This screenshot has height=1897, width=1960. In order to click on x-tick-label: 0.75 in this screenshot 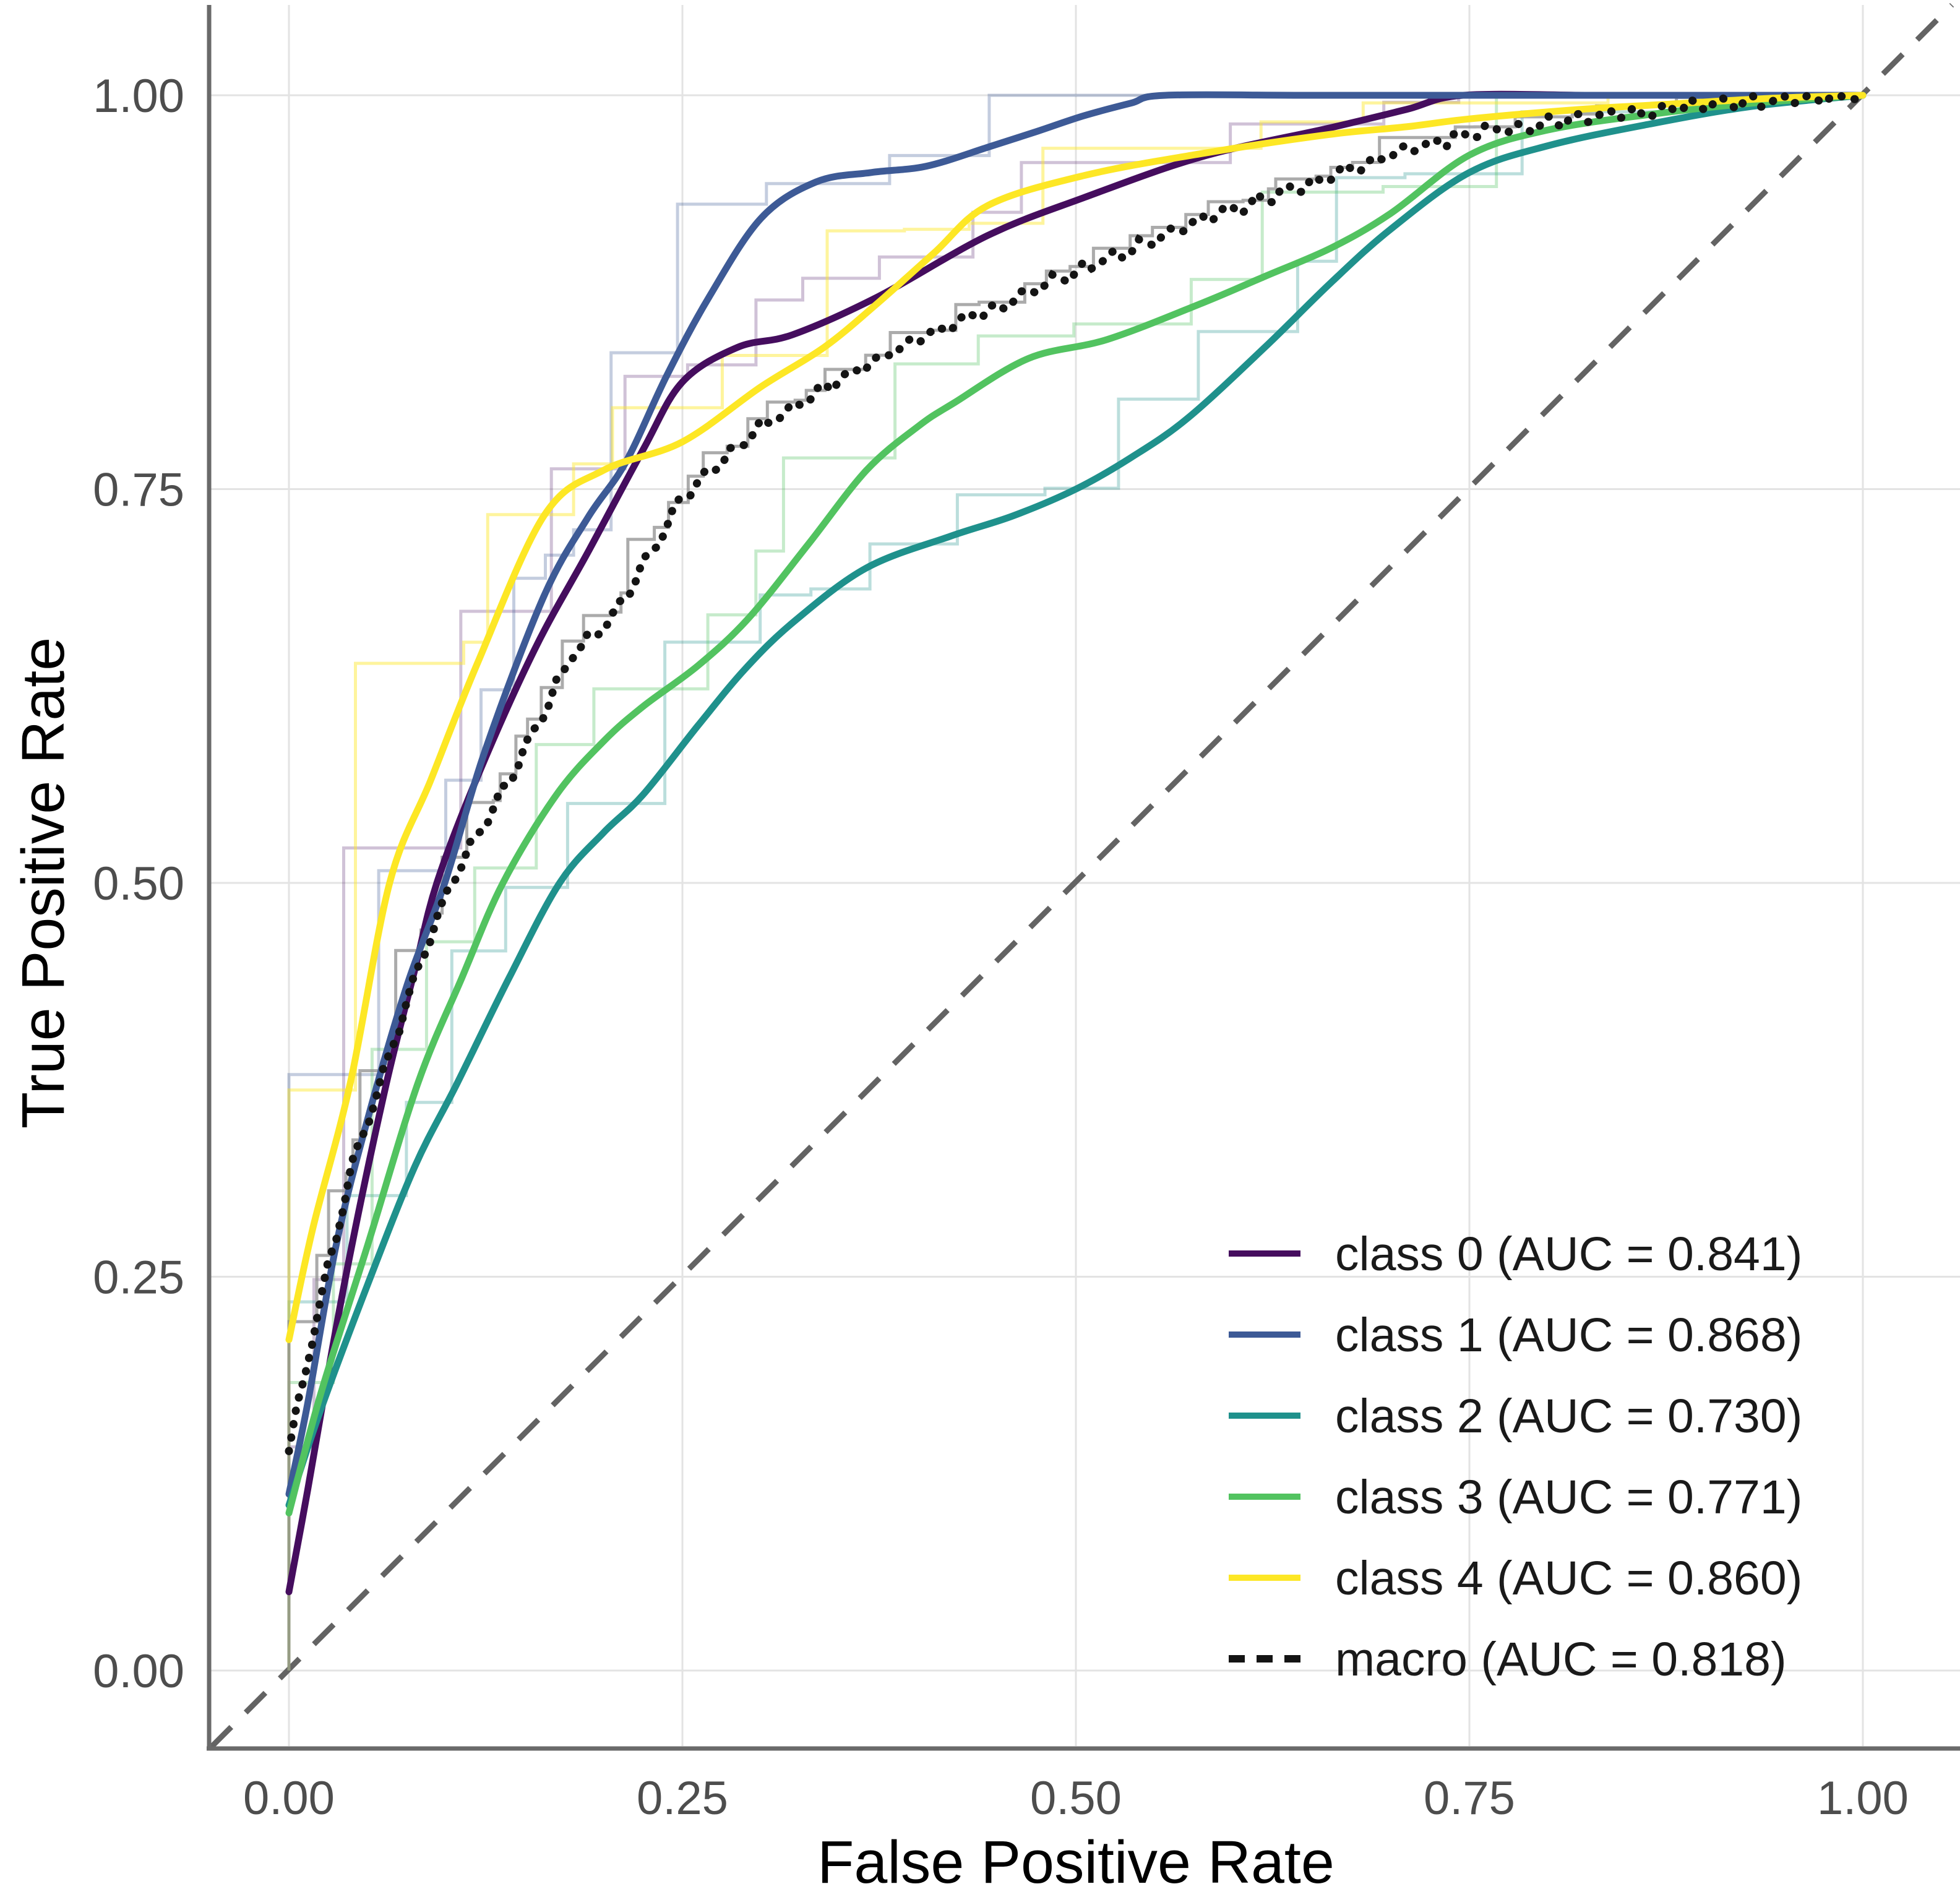, I will do `click(1469, 1799)`.